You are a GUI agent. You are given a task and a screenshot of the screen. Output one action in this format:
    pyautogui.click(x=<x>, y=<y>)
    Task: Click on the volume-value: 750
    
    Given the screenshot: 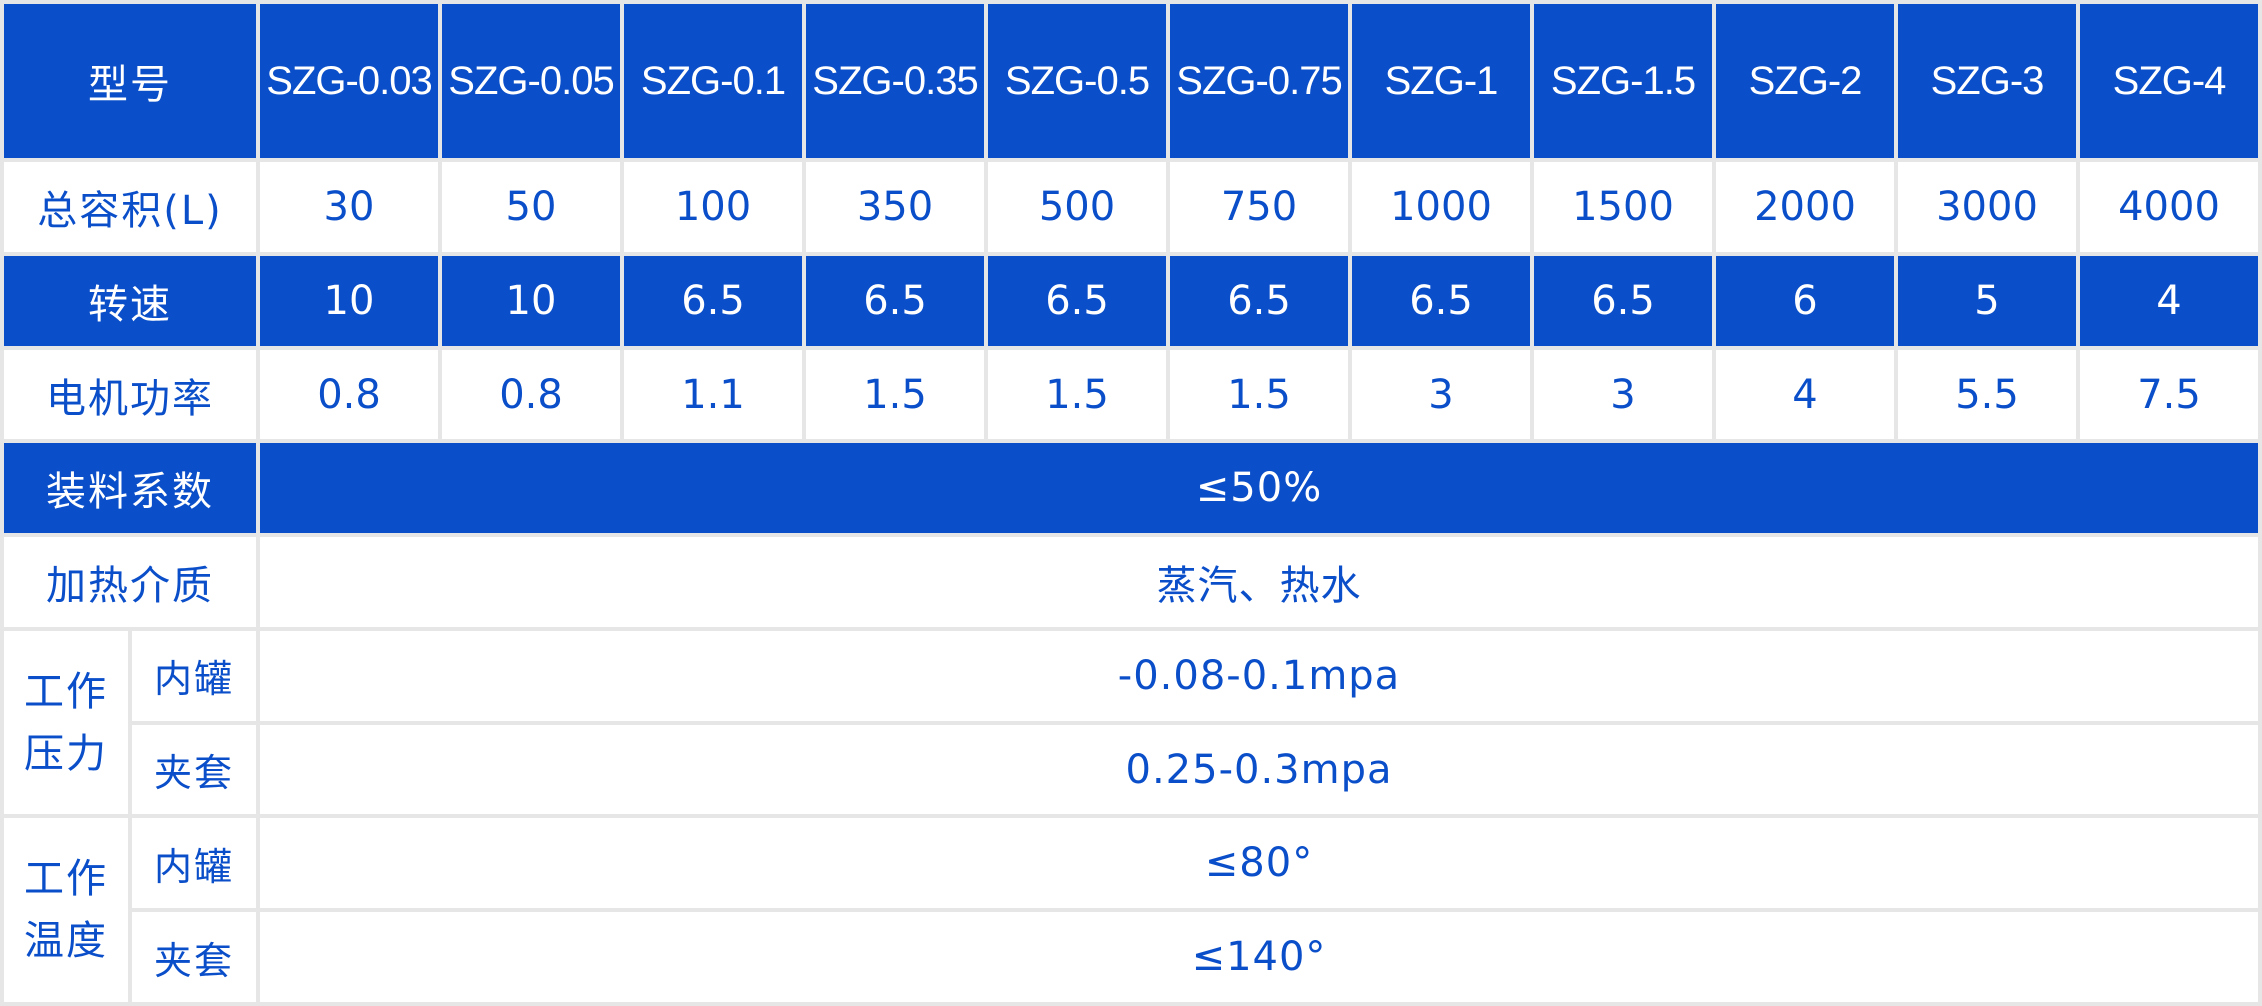 What is the action you would take?
    pyautogui.click(x=1259, y=207)
    